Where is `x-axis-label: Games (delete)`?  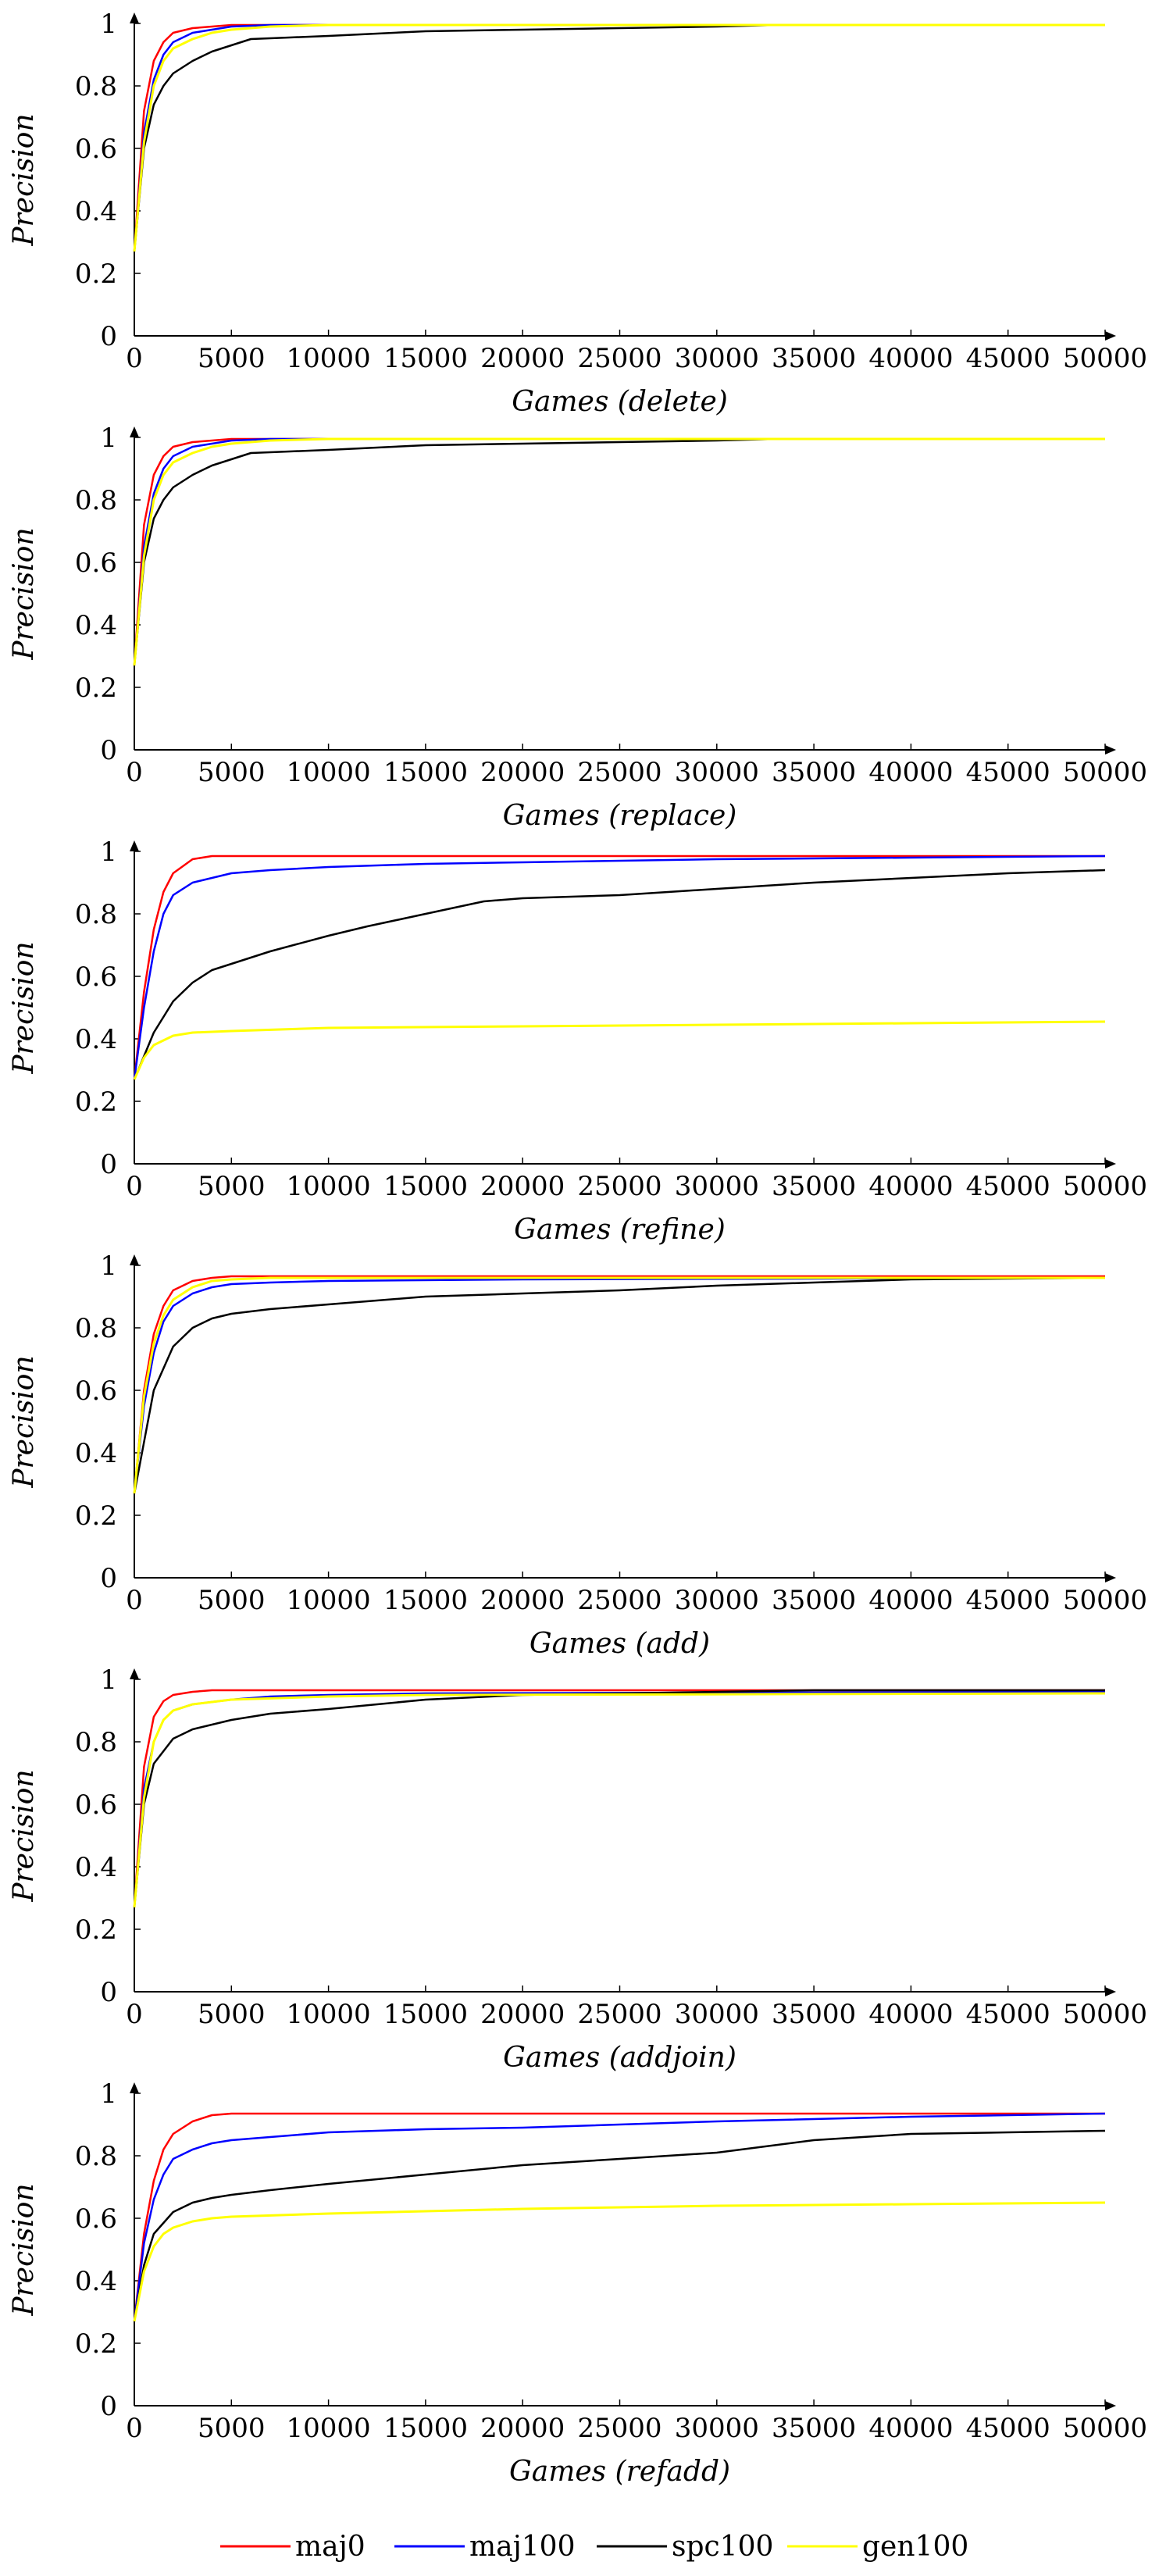
x-axis-label: Games (delete) is located at coordinates (620, 402).